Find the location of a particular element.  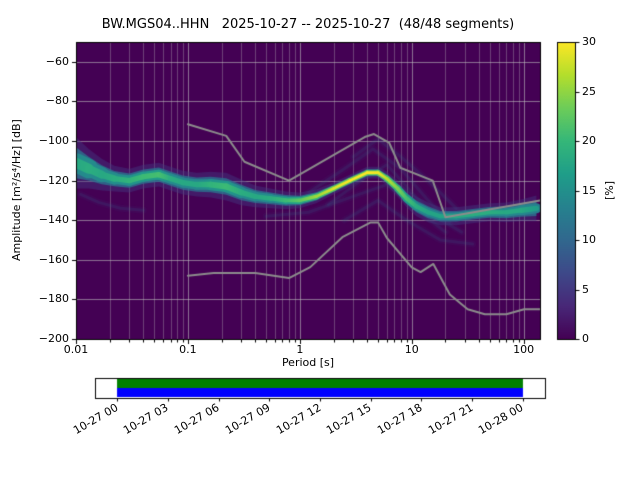

x-axis-label: Period [s] is located at coordinates (308, 362).